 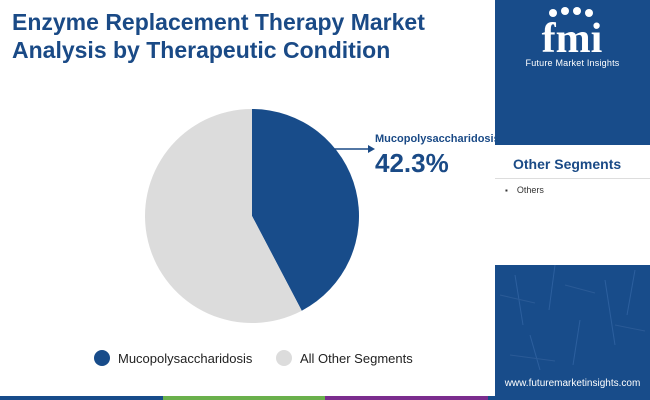 I want to click on logo-icons, so click(x=571, y=12).